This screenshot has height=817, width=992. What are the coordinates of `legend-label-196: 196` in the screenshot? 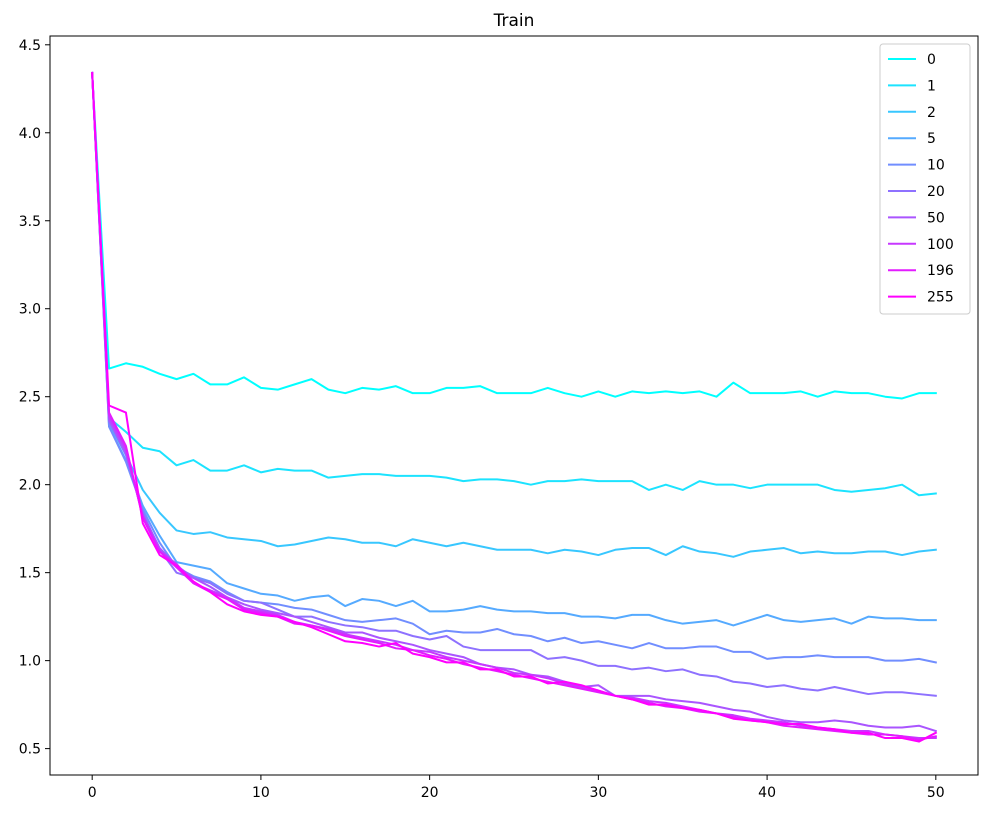 It's located at (940, 271).